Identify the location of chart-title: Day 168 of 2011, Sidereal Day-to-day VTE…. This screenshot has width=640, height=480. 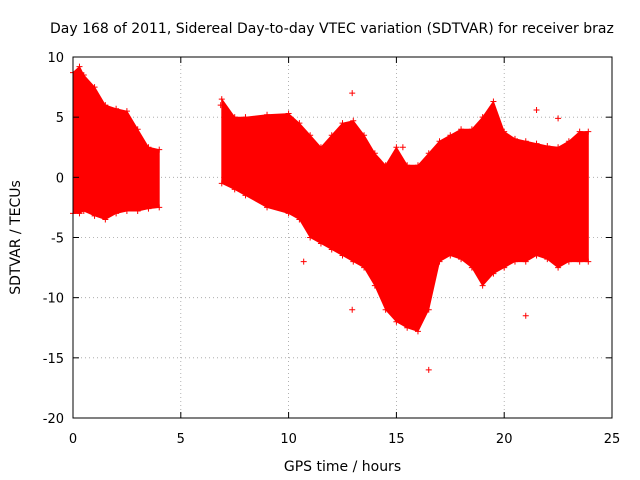
(332, 29).